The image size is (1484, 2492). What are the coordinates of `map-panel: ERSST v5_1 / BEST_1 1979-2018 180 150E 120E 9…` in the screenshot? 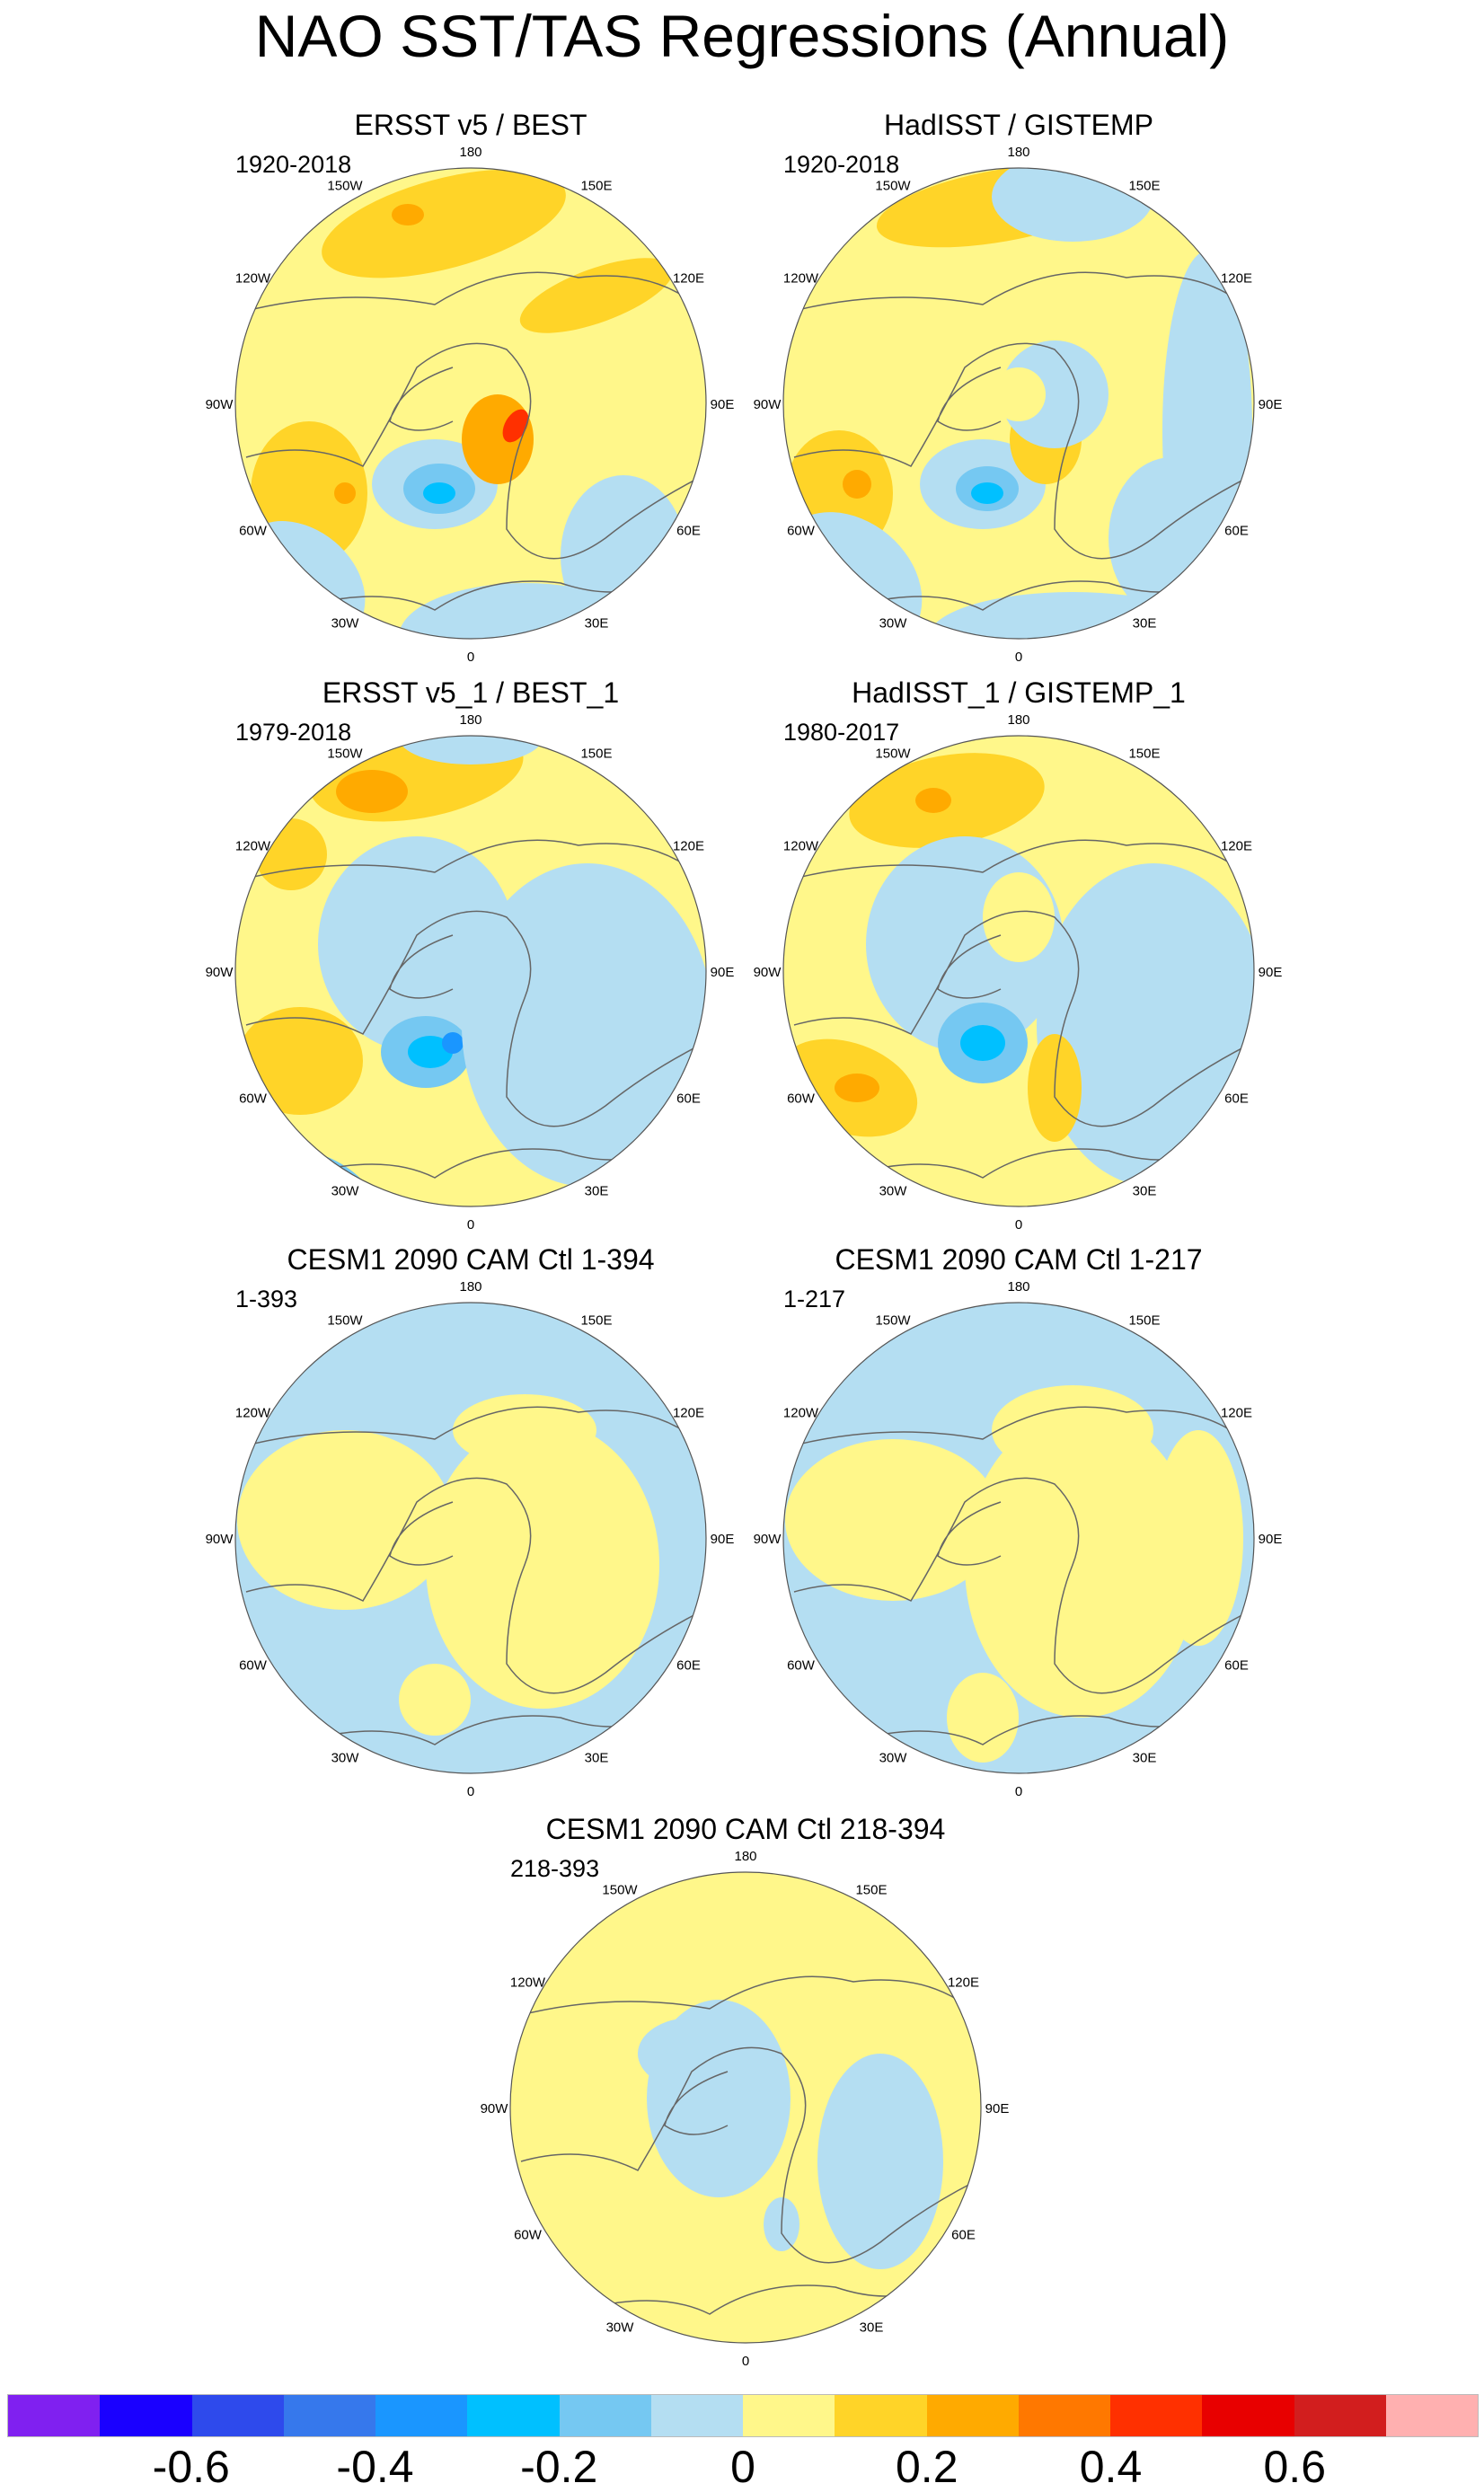 It's located at (470, 955).